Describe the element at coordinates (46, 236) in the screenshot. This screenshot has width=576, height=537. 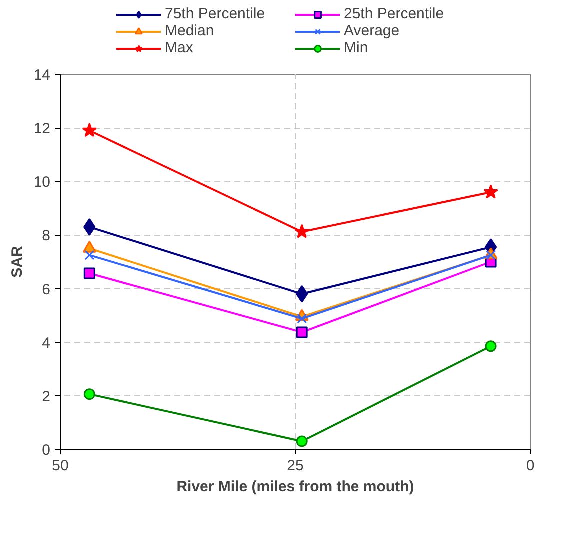
I see `y-tick-label: 8` at that location.